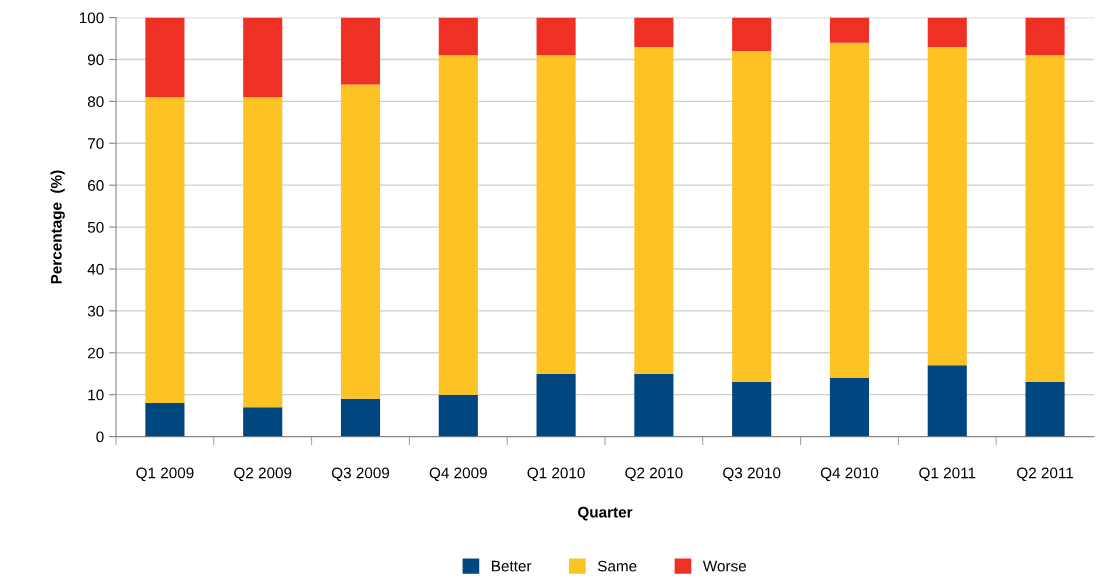 The image size is (1105, 586). I want to click on x-tick-label: Q1 2010, so click(556, 474).